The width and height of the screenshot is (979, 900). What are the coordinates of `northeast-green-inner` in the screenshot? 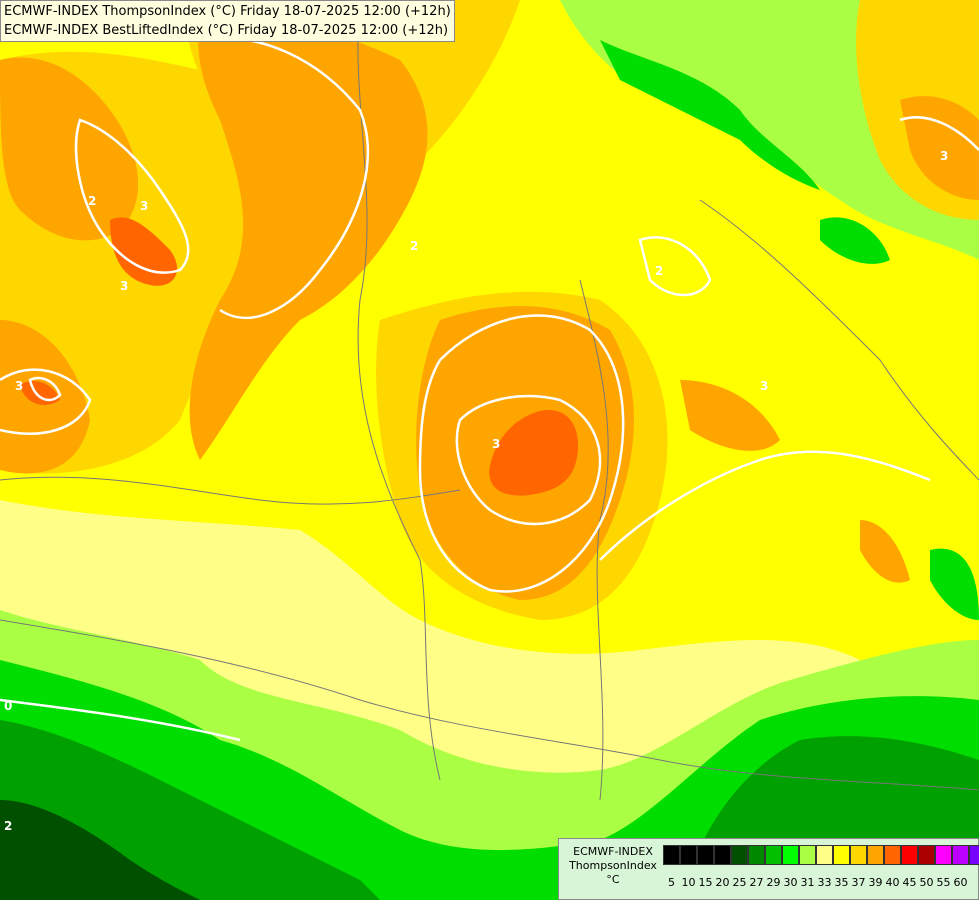 It's located at (710, 115).